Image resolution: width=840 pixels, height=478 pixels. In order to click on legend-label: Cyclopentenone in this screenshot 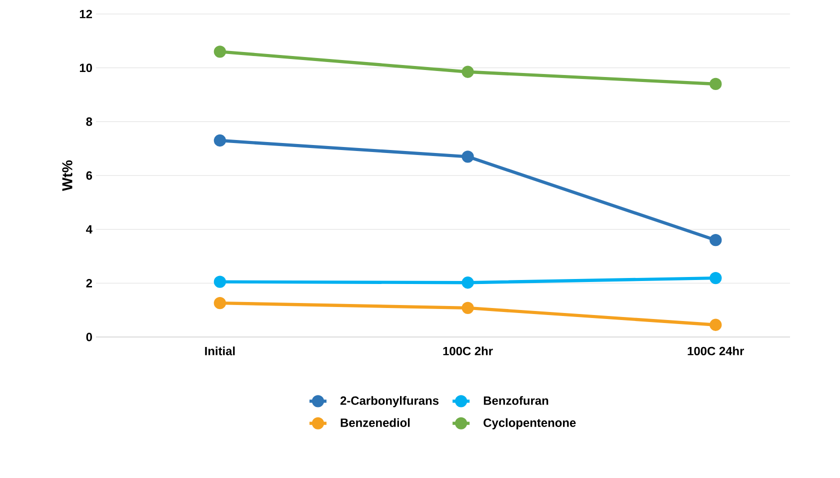, I will do `click(530, 424)`.